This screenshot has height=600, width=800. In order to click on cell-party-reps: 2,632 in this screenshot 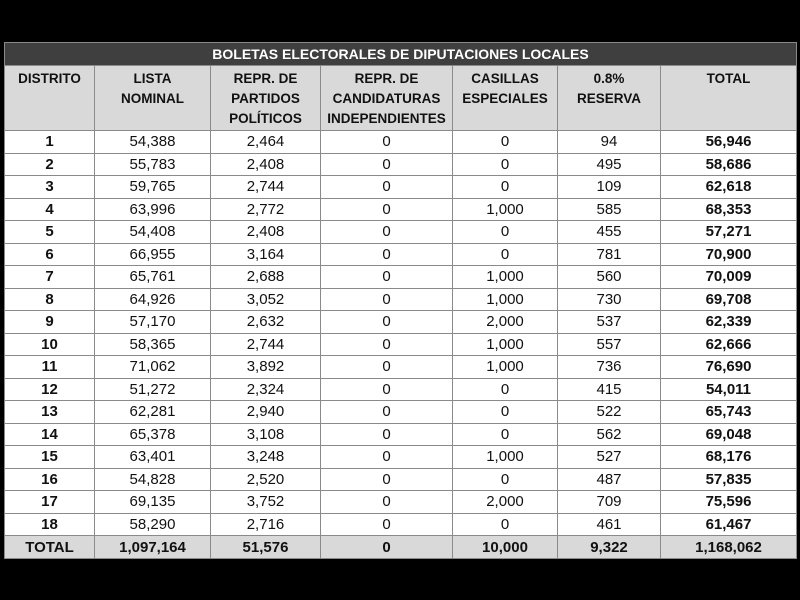, I will do `click(265, 322)`.